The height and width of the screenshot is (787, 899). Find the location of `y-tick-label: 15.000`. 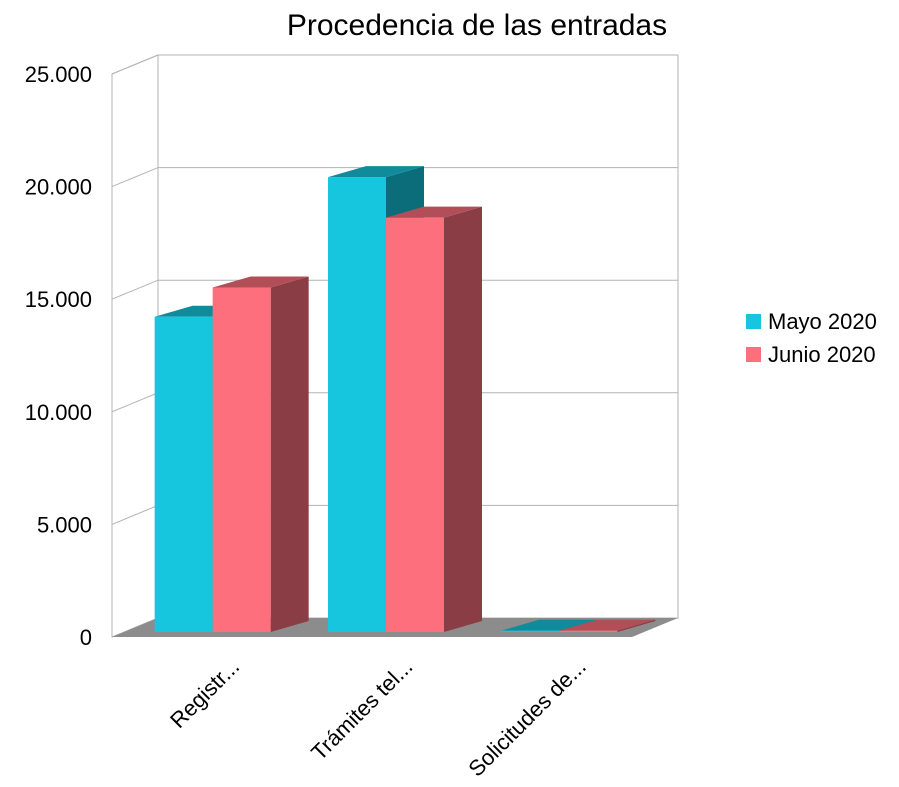

y-tick-label: 15.000 is located at coordinates (58, 299).